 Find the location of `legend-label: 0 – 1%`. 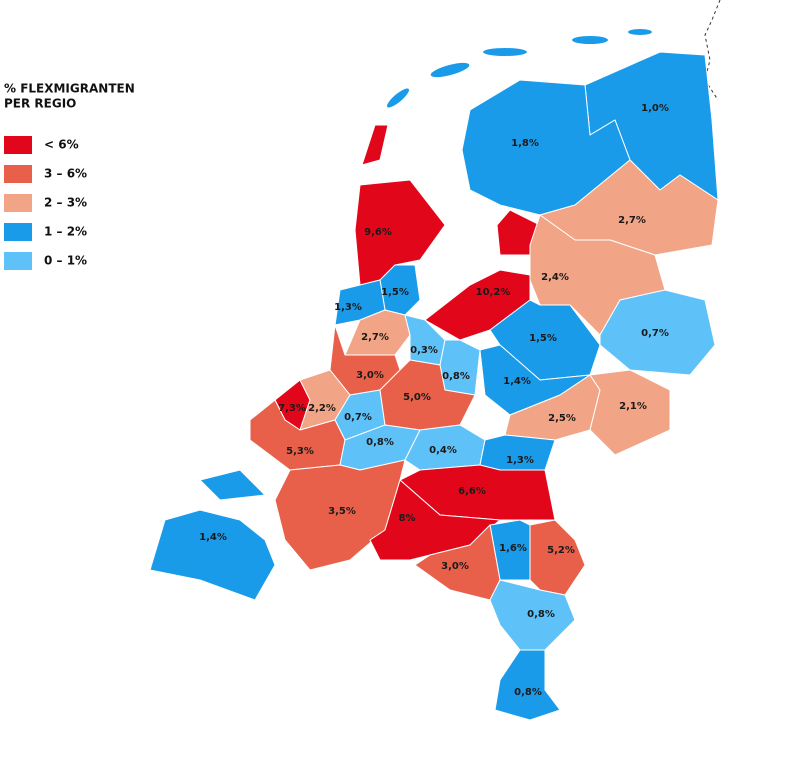

legend-label: 0 – 1% is located at coordinates (65, 261).